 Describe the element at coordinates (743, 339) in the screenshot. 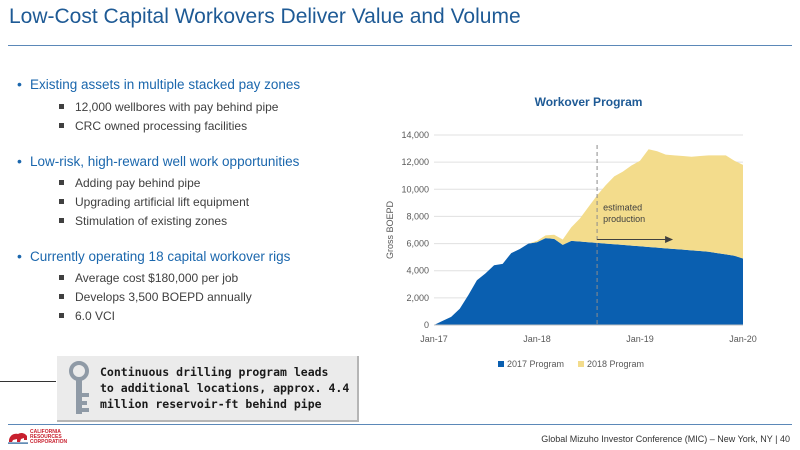

I see `x-tick-label: Jan-20` at that location.